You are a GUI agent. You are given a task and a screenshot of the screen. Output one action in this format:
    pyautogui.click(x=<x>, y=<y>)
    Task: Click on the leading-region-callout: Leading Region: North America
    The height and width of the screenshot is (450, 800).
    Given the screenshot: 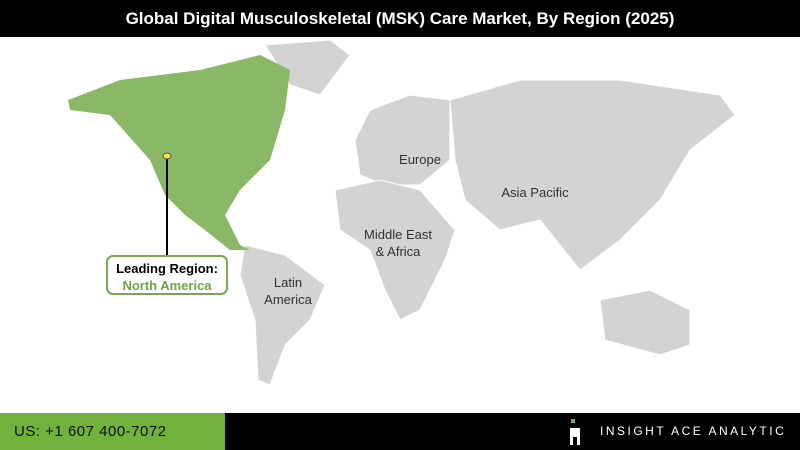 What is the action you would take?
    pyautogui.click(x=167, y=275)
    